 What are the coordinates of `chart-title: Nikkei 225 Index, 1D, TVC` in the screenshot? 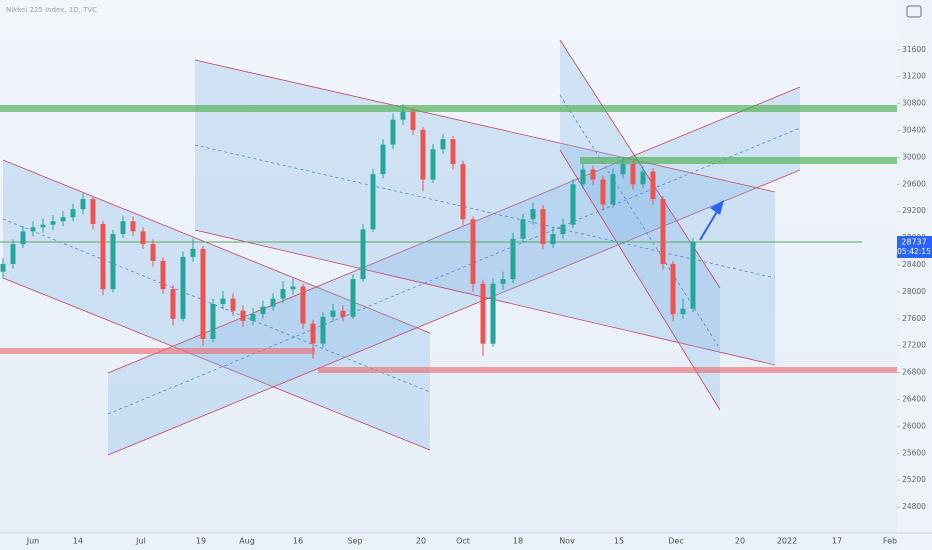 It's located at (51, 10).